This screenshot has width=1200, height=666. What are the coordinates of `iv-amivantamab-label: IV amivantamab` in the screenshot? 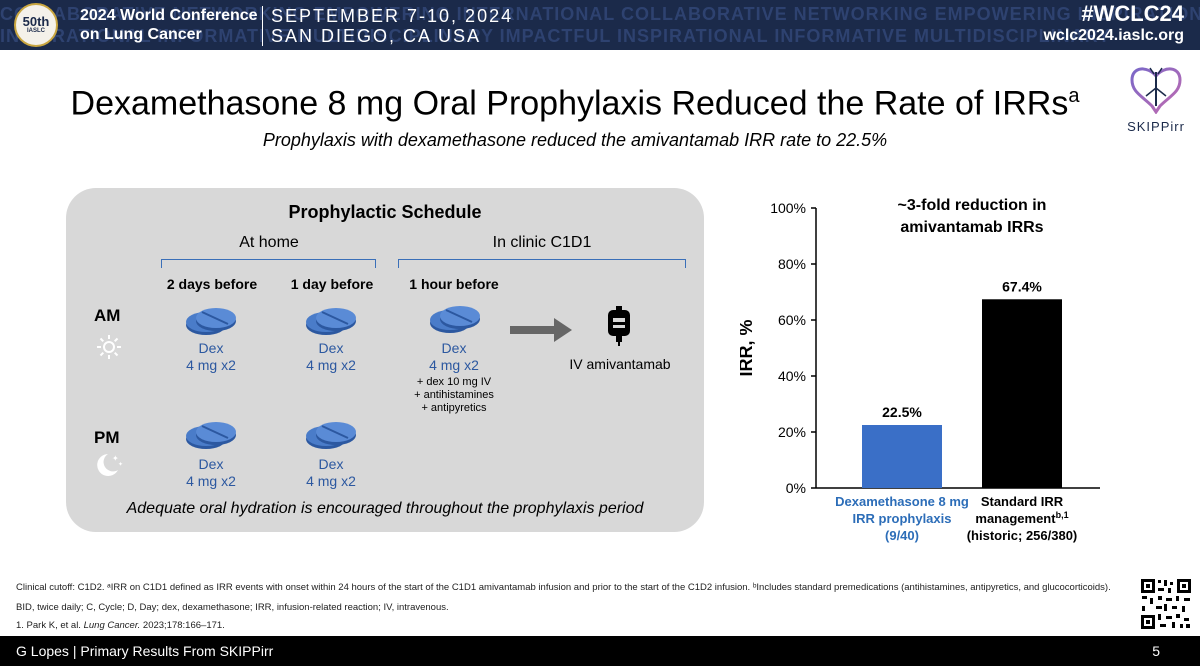 It's located at (620, 364).